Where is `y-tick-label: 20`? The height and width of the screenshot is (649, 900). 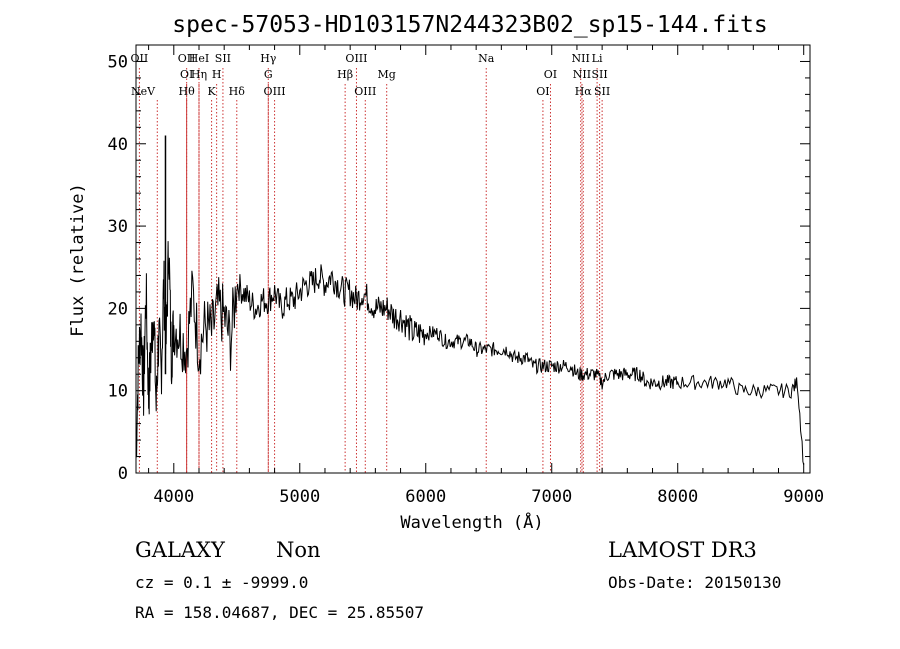
y-tick-label: 20 is located at coordinates (118, 309).